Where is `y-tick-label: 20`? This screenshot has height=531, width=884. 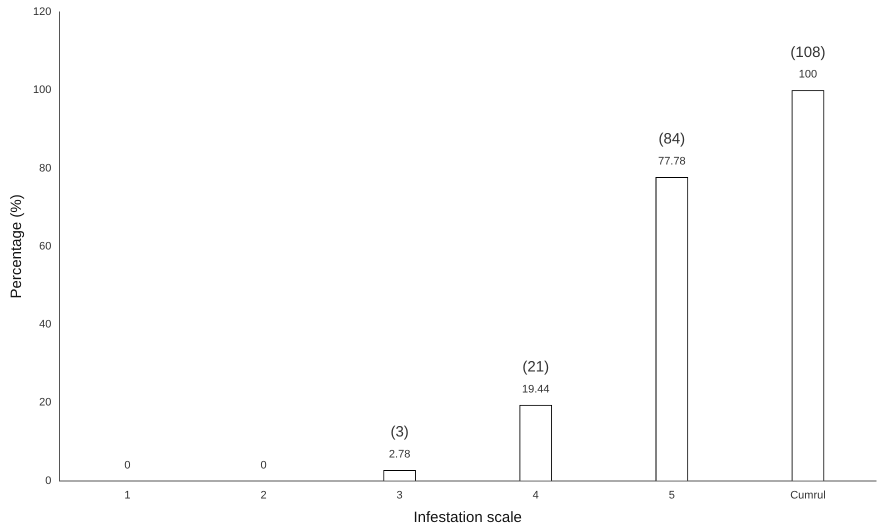 y-tick-label: 20 is located at coordinates (45, 402).